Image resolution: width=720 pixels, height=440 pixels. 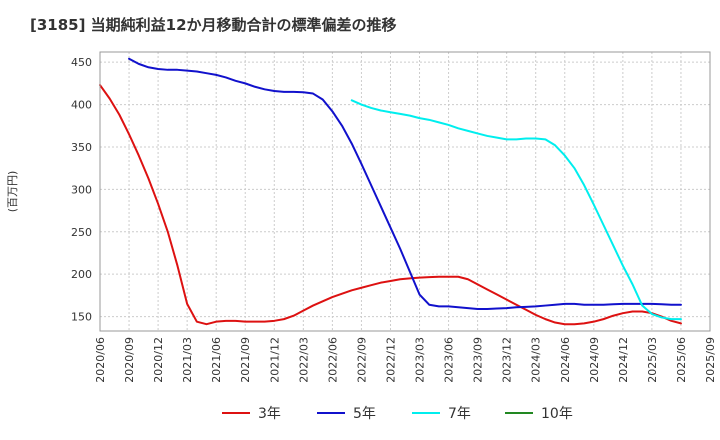 What do you see at coordinates (681, 360) in the screenshot?
I see `x-tick-label: 2025/06` at bounding box center [681, 360].